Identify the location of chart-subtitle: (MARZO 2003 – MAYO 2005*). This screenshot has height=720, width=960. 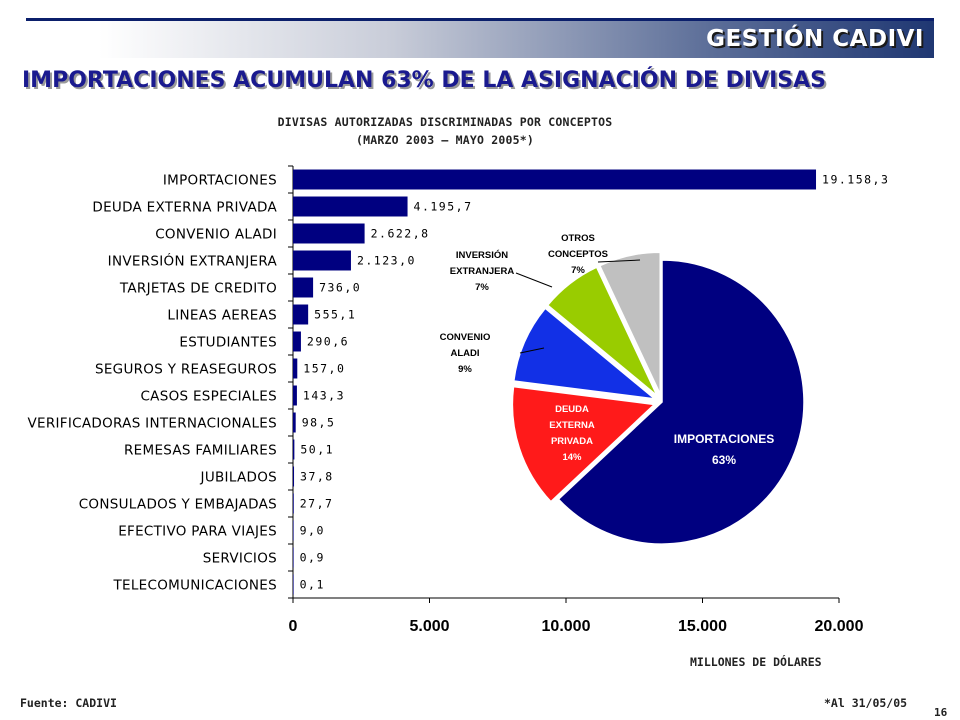
(445, 140).